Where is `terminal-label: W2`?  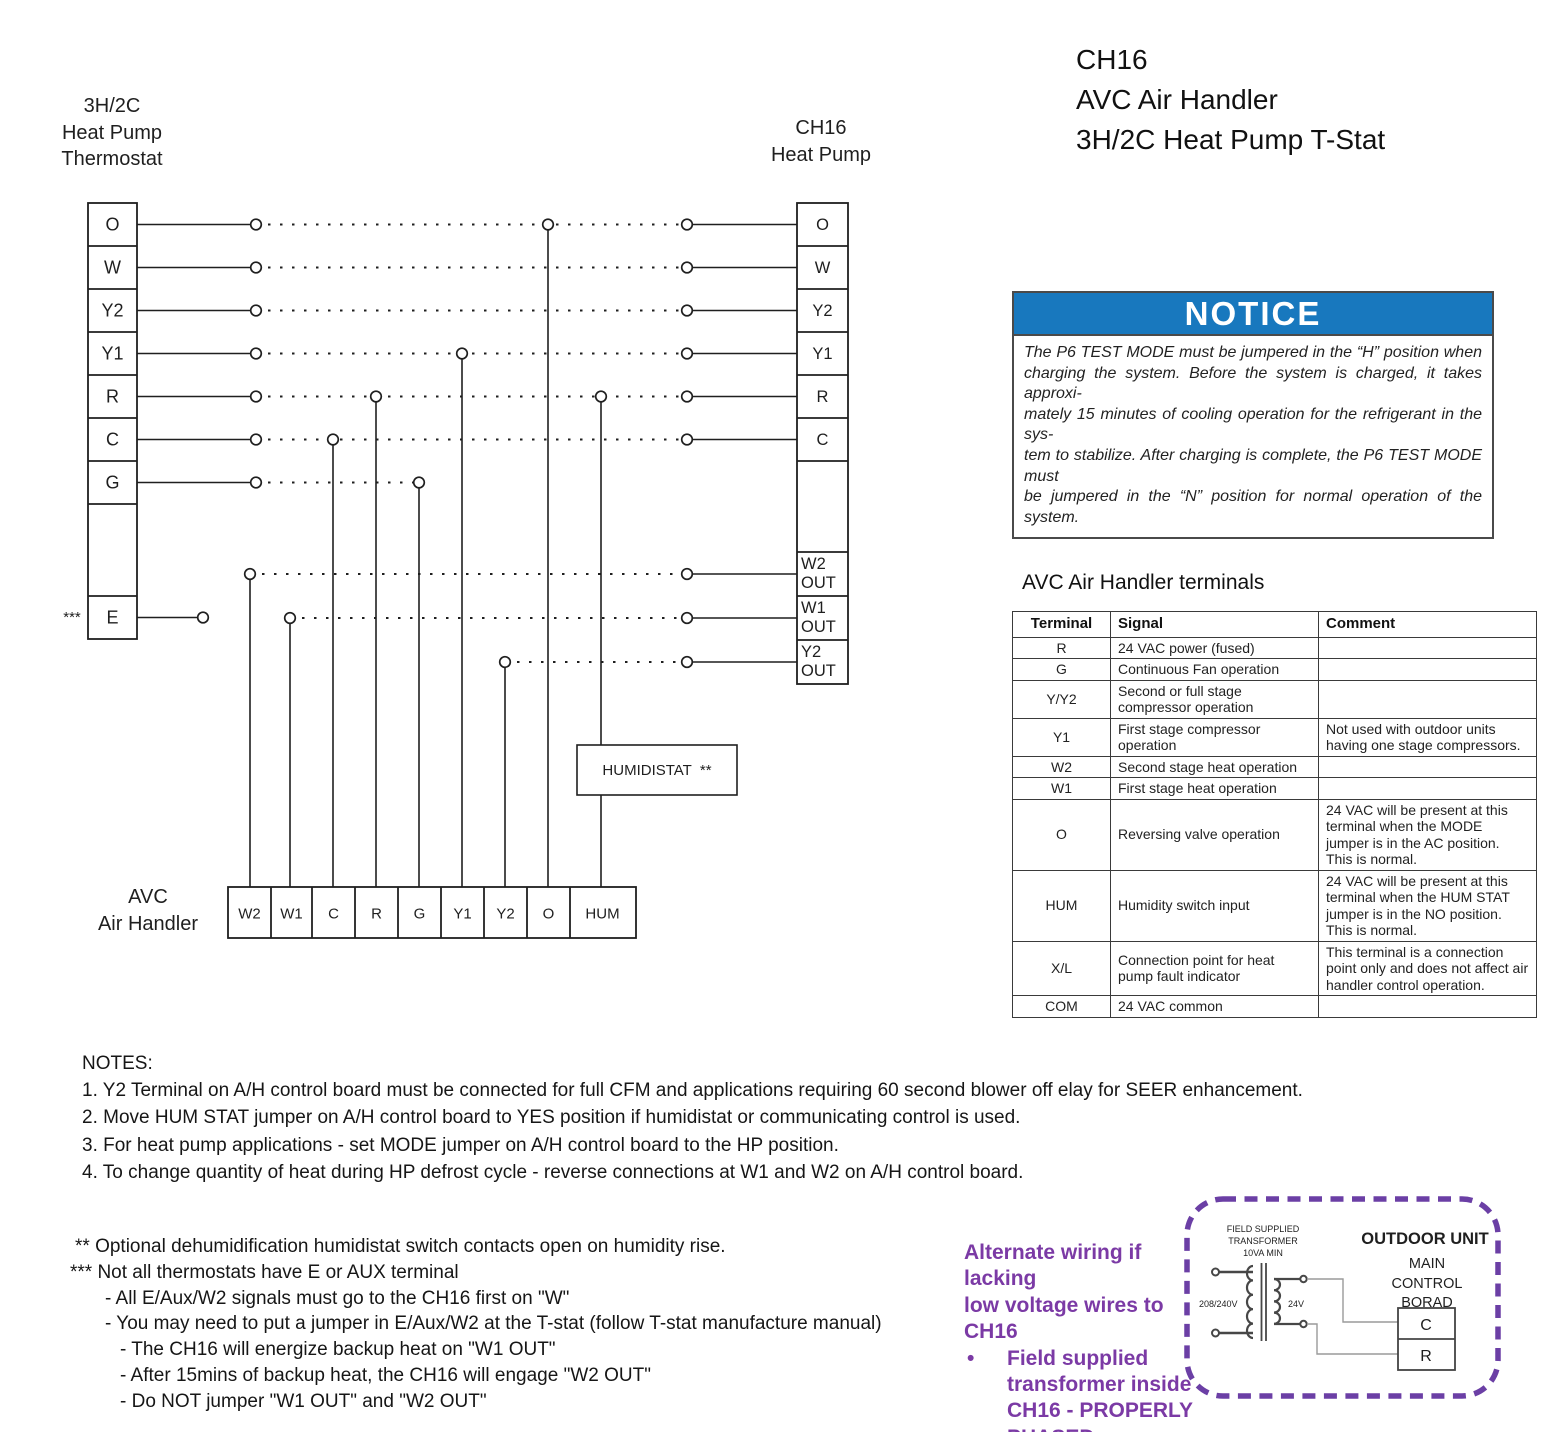
terminal-label: W2 is located at coordinates (249, 914).